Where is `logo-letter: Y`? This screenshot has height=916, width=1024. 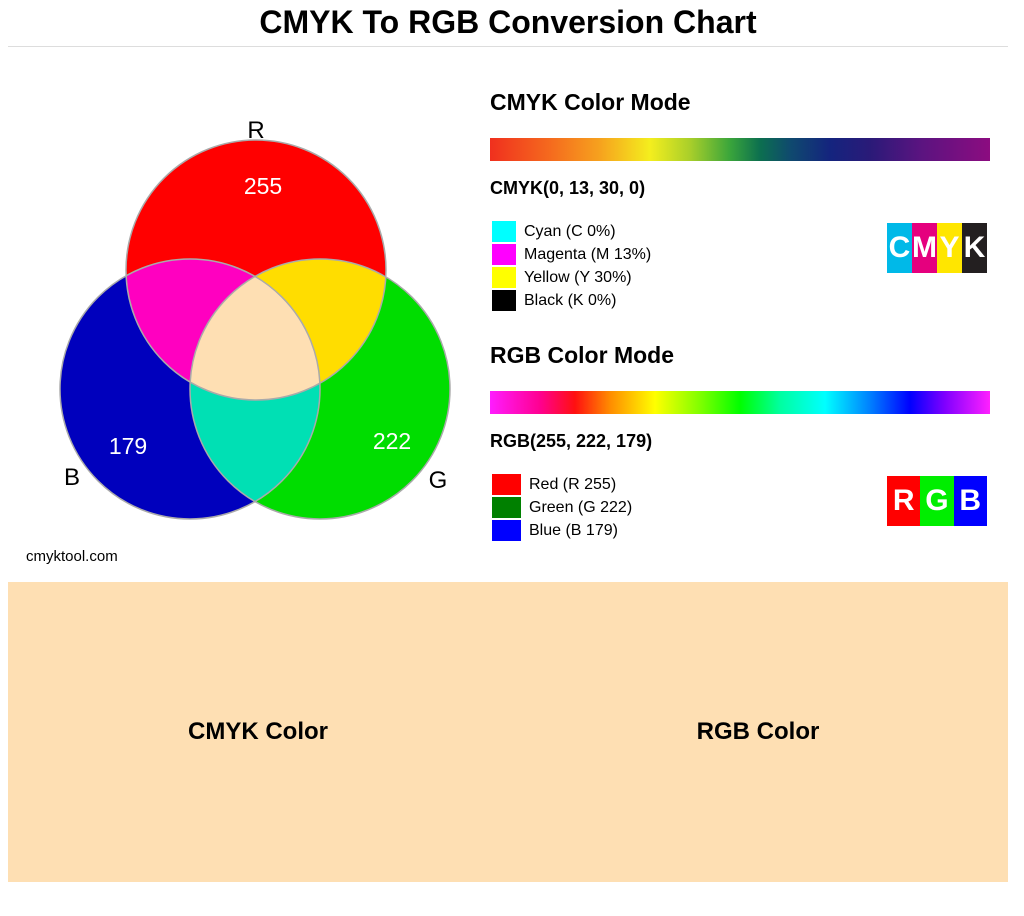
logo-letter: Y is located at coordinates (949, 248).